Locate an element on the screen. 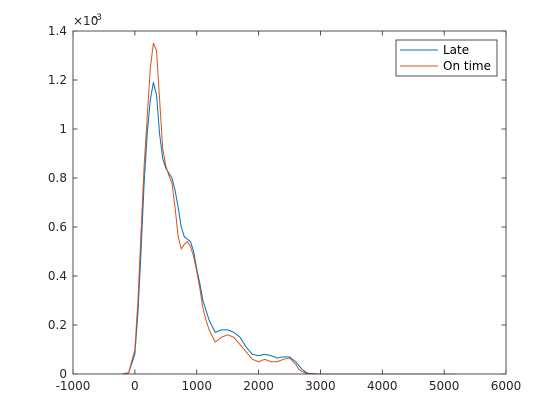 The width and height of the screenshot is (560, 420). x-tick-label: 5000 is located at coordinates (444, 386).